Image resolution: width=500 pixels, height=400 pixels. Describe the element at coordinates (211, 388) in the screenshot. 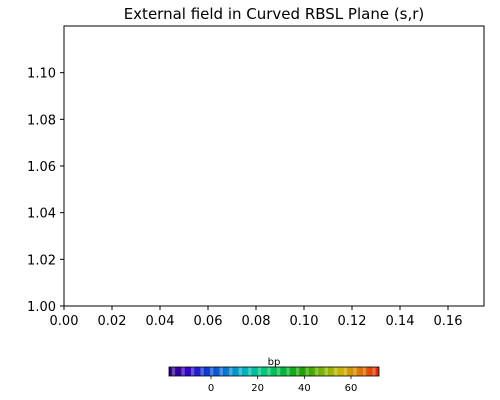

I see `colorbar-tick-label: 0` at that location.